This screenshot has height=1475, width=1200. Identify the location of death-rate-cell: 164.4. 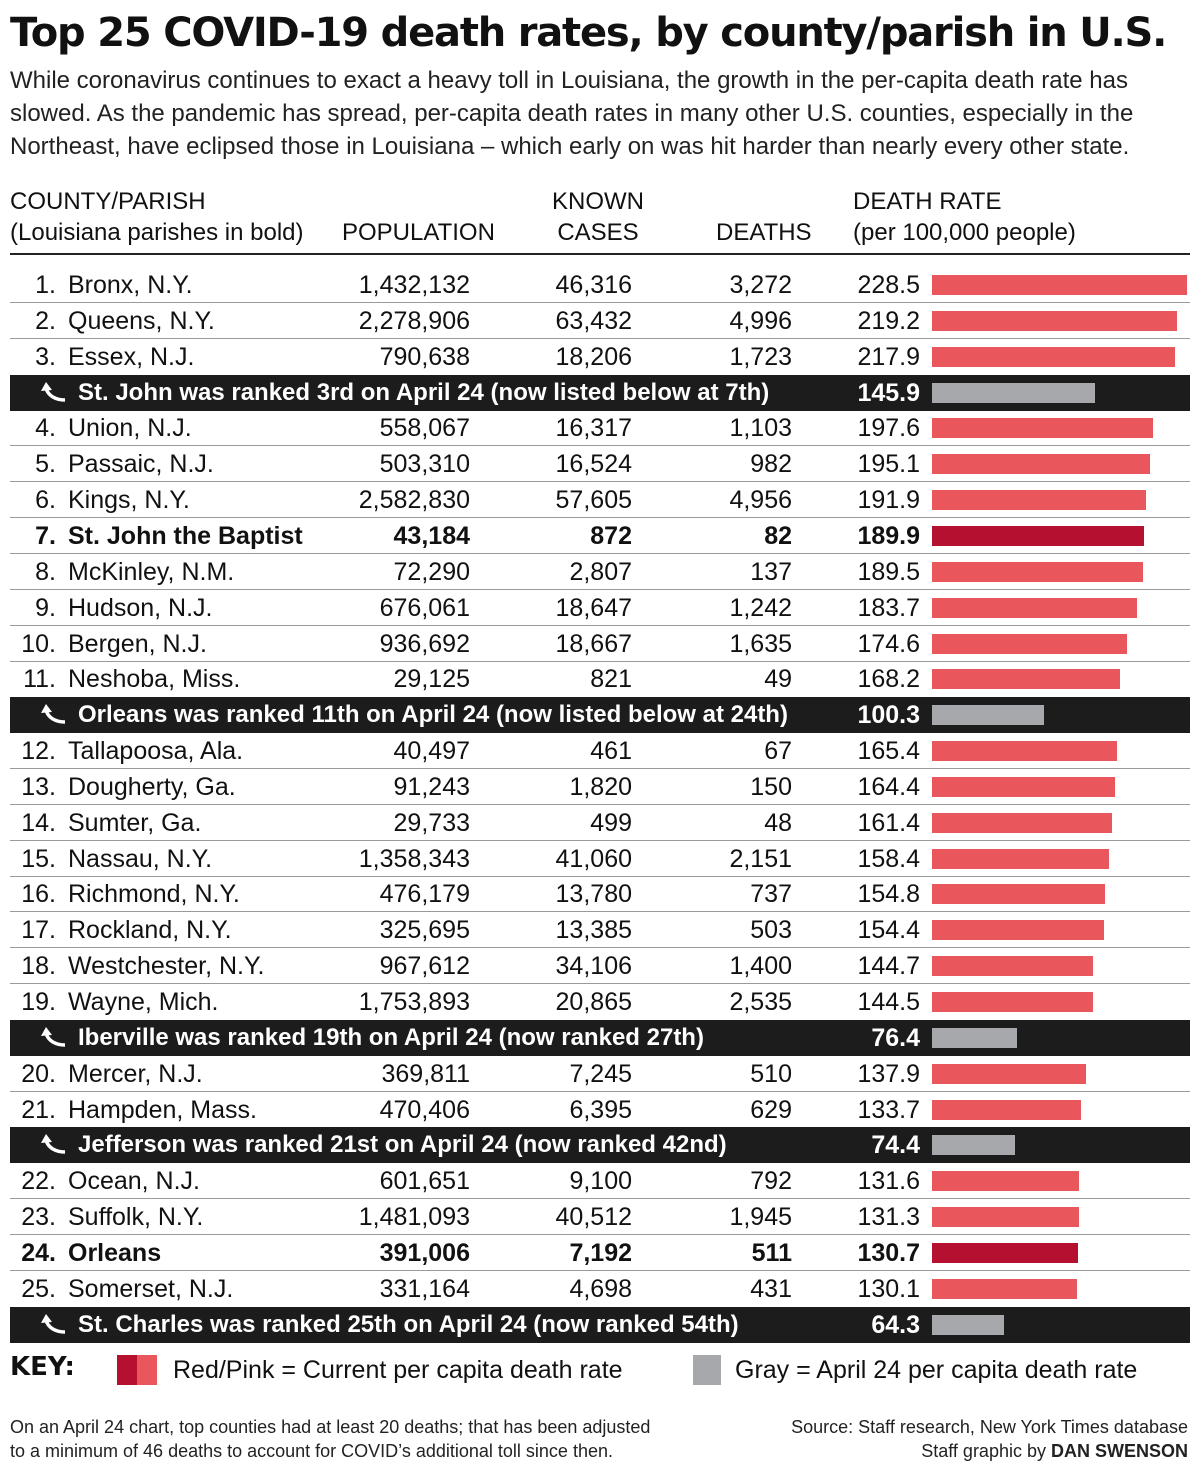
(888, 786).